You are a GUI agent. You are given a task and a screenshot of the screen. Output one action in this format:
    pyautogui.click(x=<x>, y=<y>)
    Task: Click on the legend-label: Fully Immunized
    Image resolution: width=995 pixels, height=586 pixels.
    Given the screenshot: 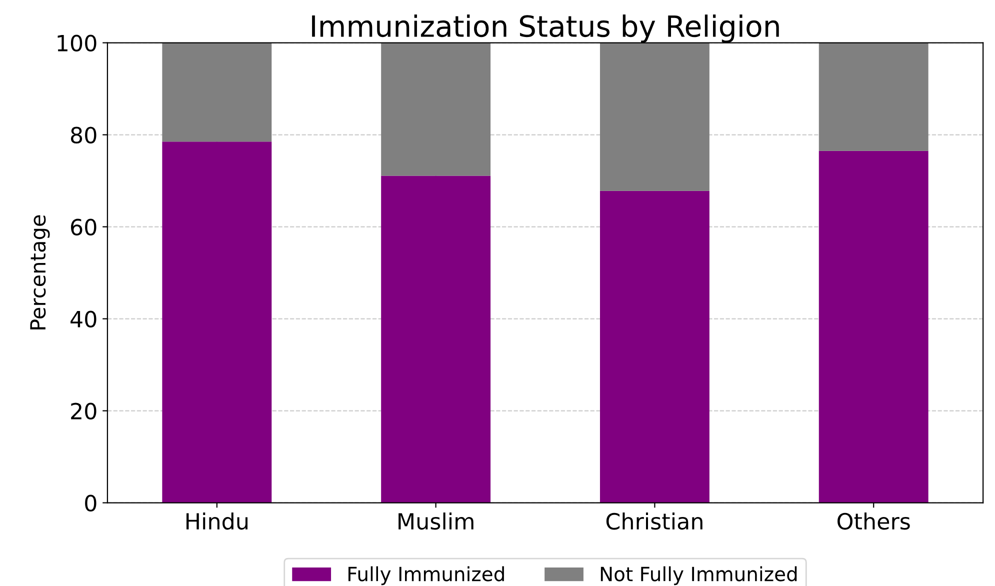 What is the action you would take?
    pyautogui.click(x=426, y=576)
    